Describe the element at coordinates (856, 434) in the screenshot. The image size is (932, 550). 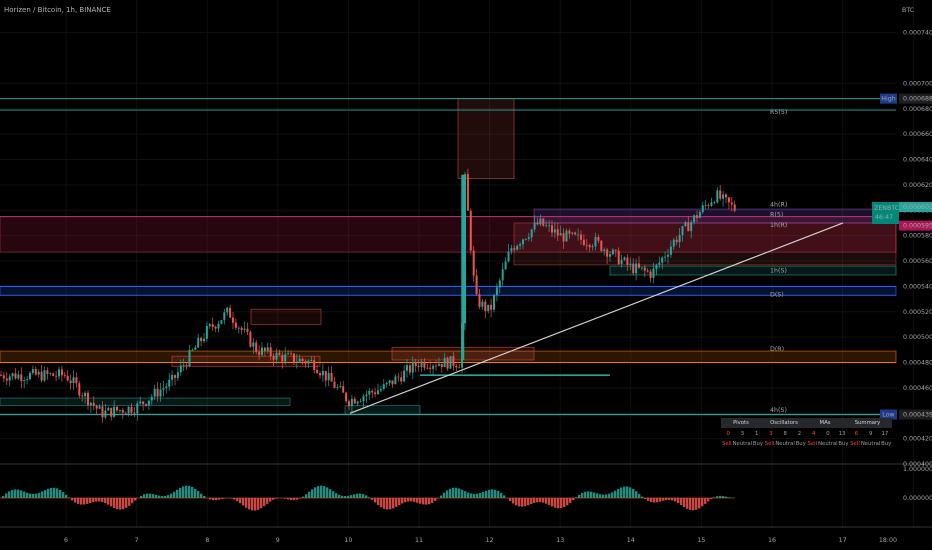
I see `summary-sell-count: 6` at that location.